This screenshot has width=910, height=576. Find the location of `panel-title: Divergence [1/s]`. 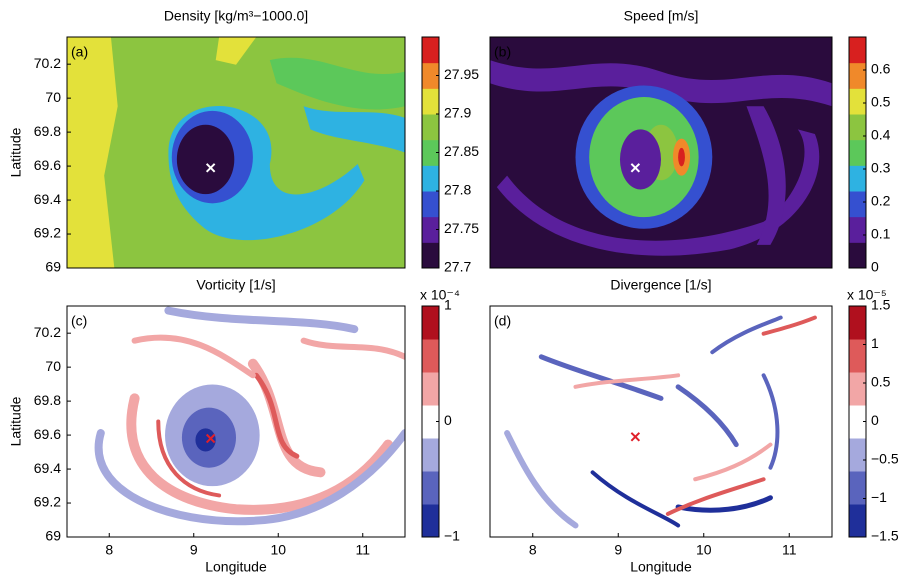

panel-title: Divergence [1/s] is located at coordinates (660, 285).